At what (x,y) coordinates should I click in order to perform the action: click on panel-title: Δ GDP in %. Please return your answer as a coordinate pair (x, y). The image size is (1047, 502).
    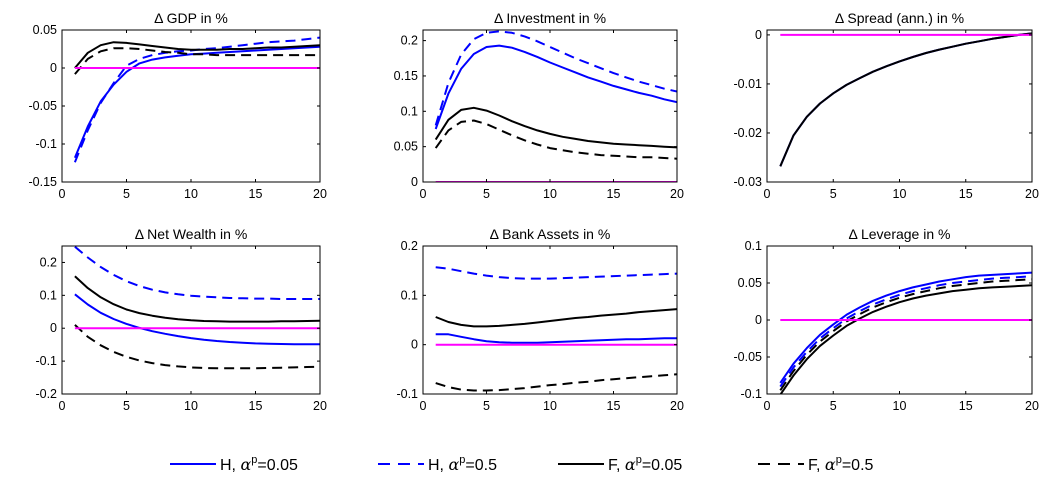
    Looking at the image, I should click on (191, 18).